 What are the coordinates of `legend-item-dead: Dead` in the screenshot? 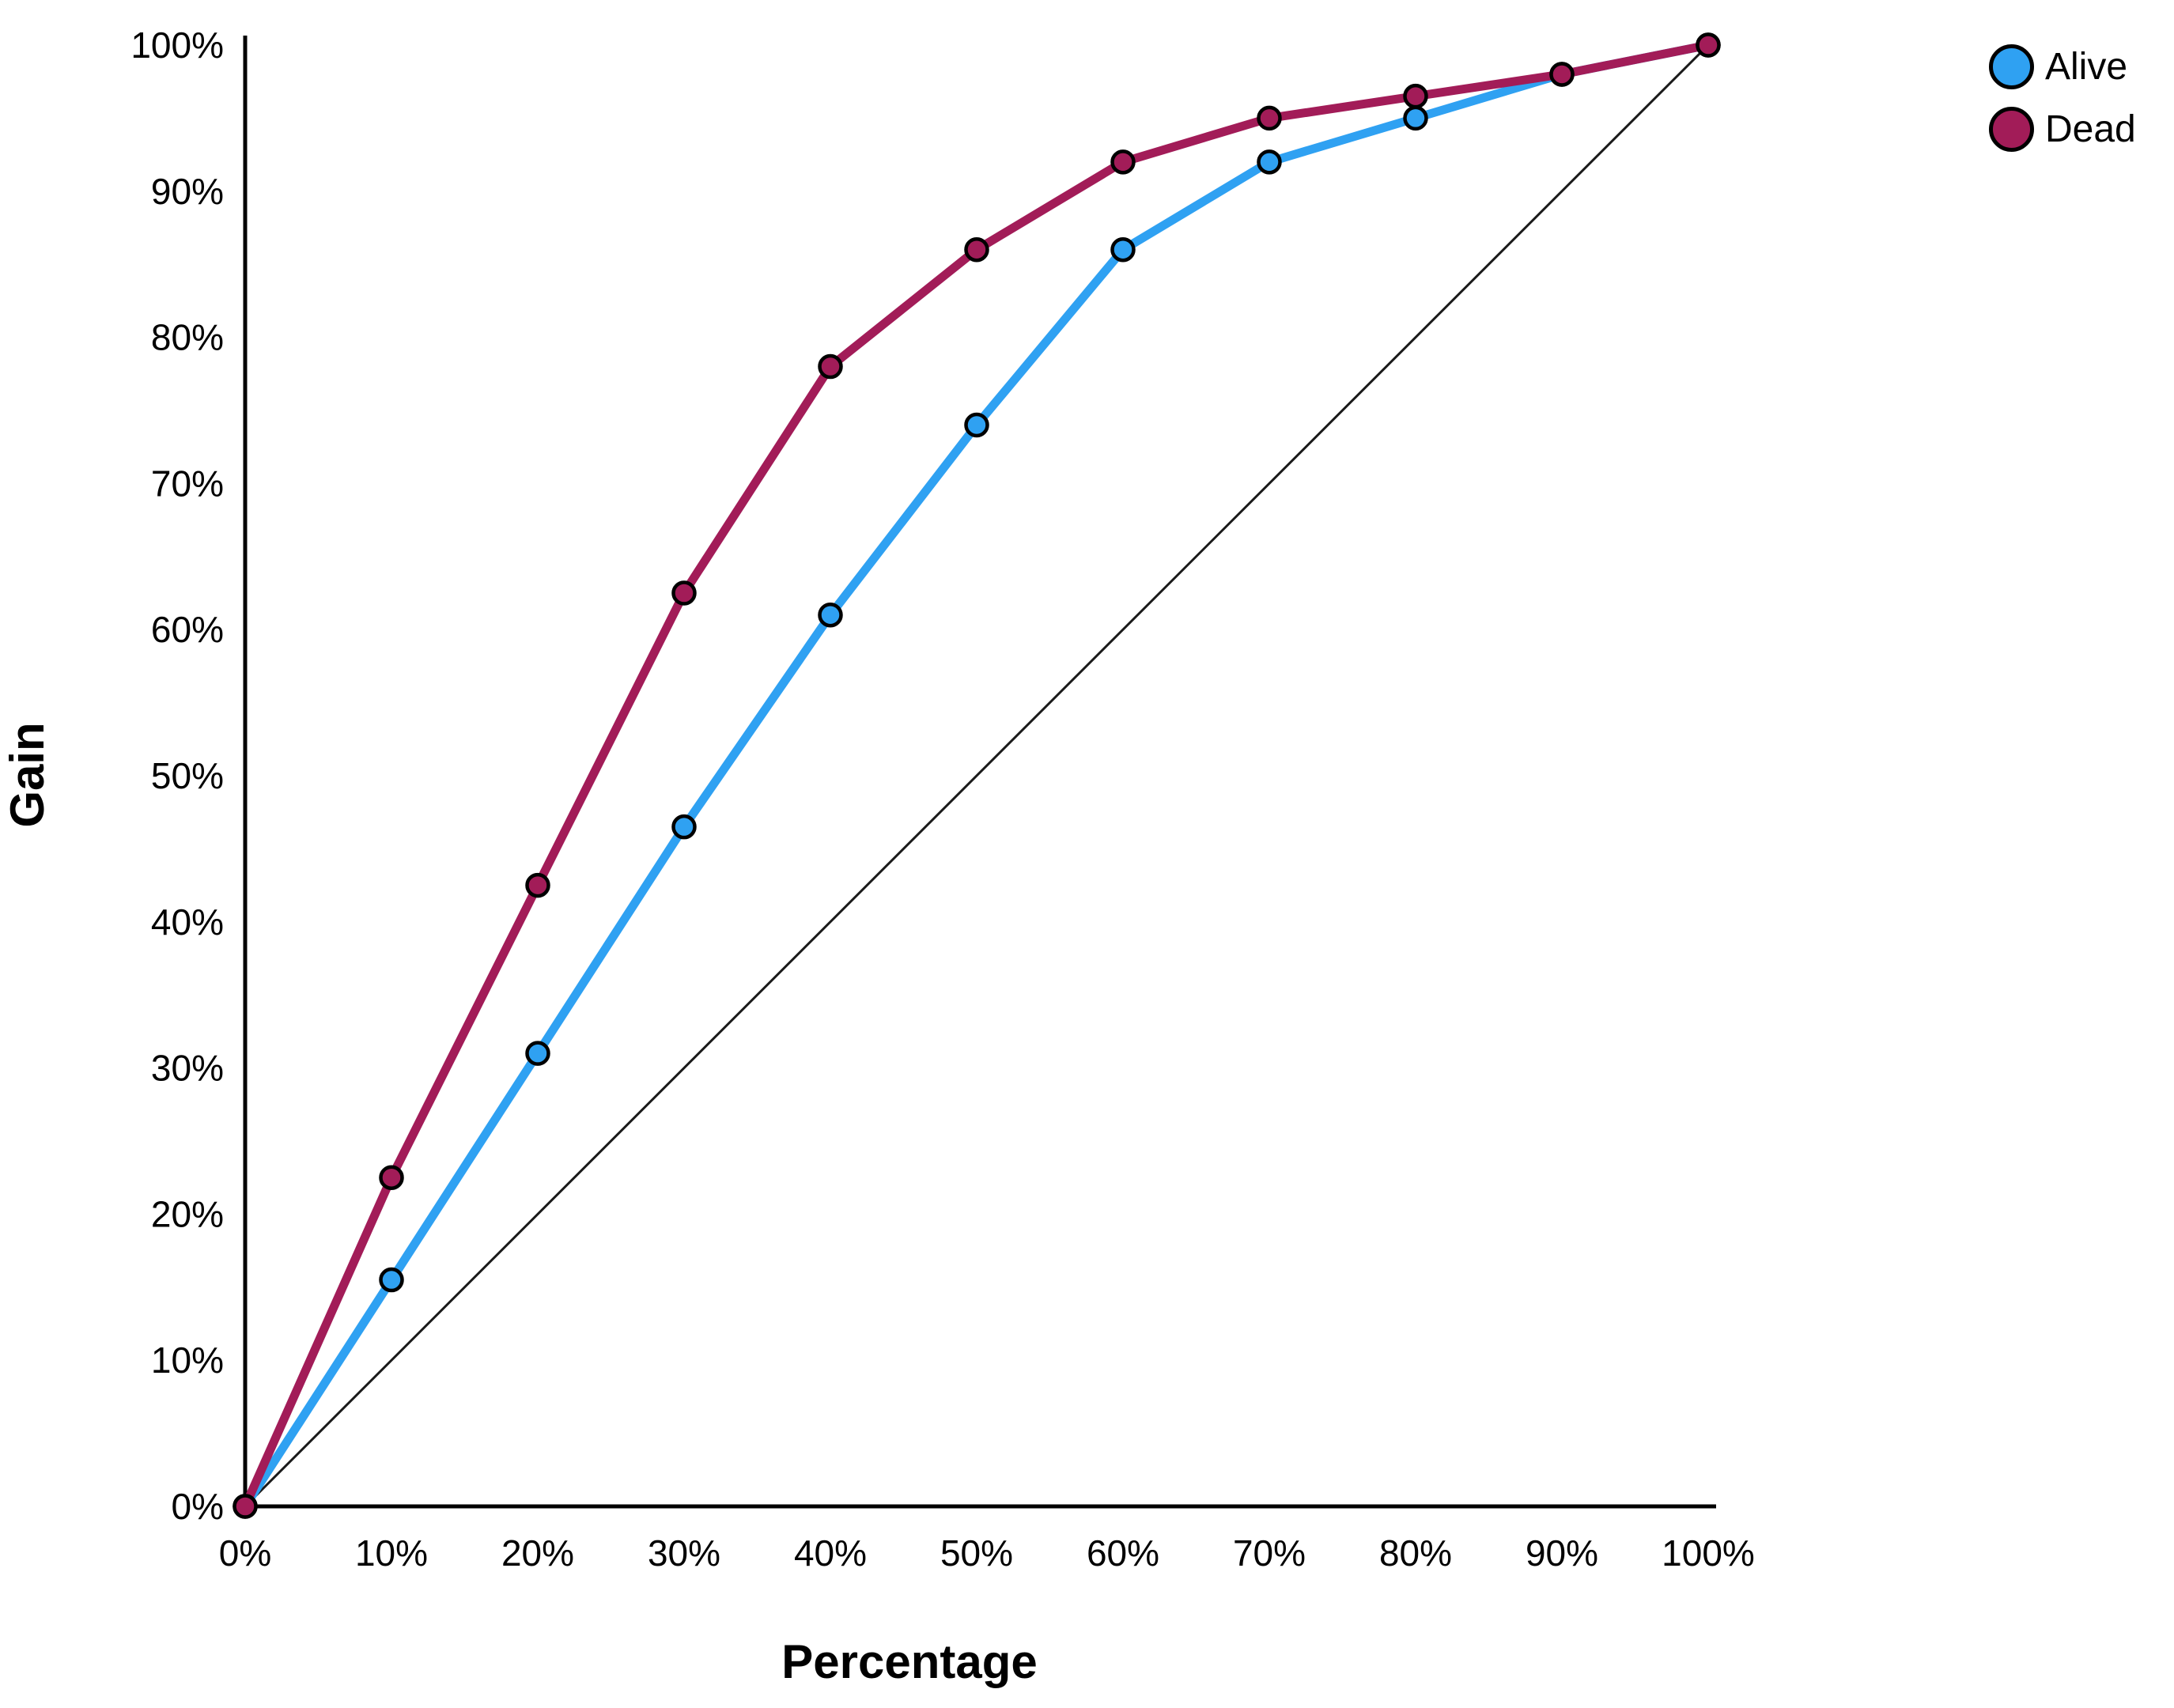 It's located at (2062, 129).